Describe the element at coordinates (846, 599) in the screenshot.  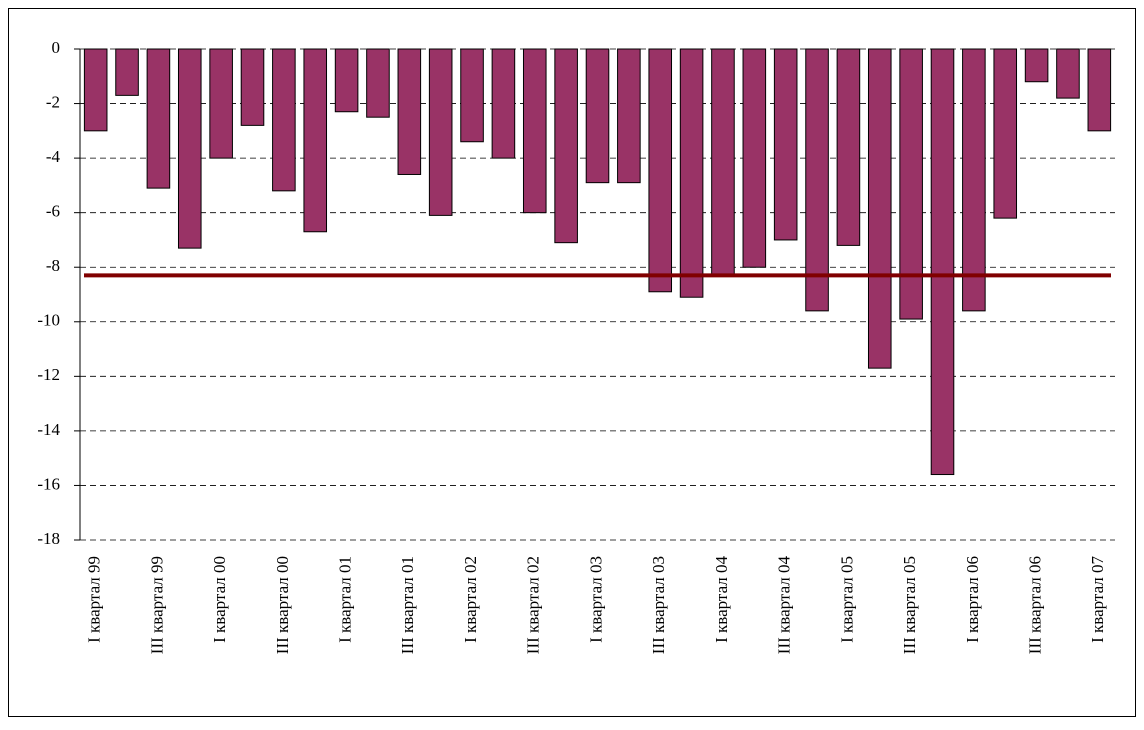
I see `x-tick-label: I квартал 05` at that location.